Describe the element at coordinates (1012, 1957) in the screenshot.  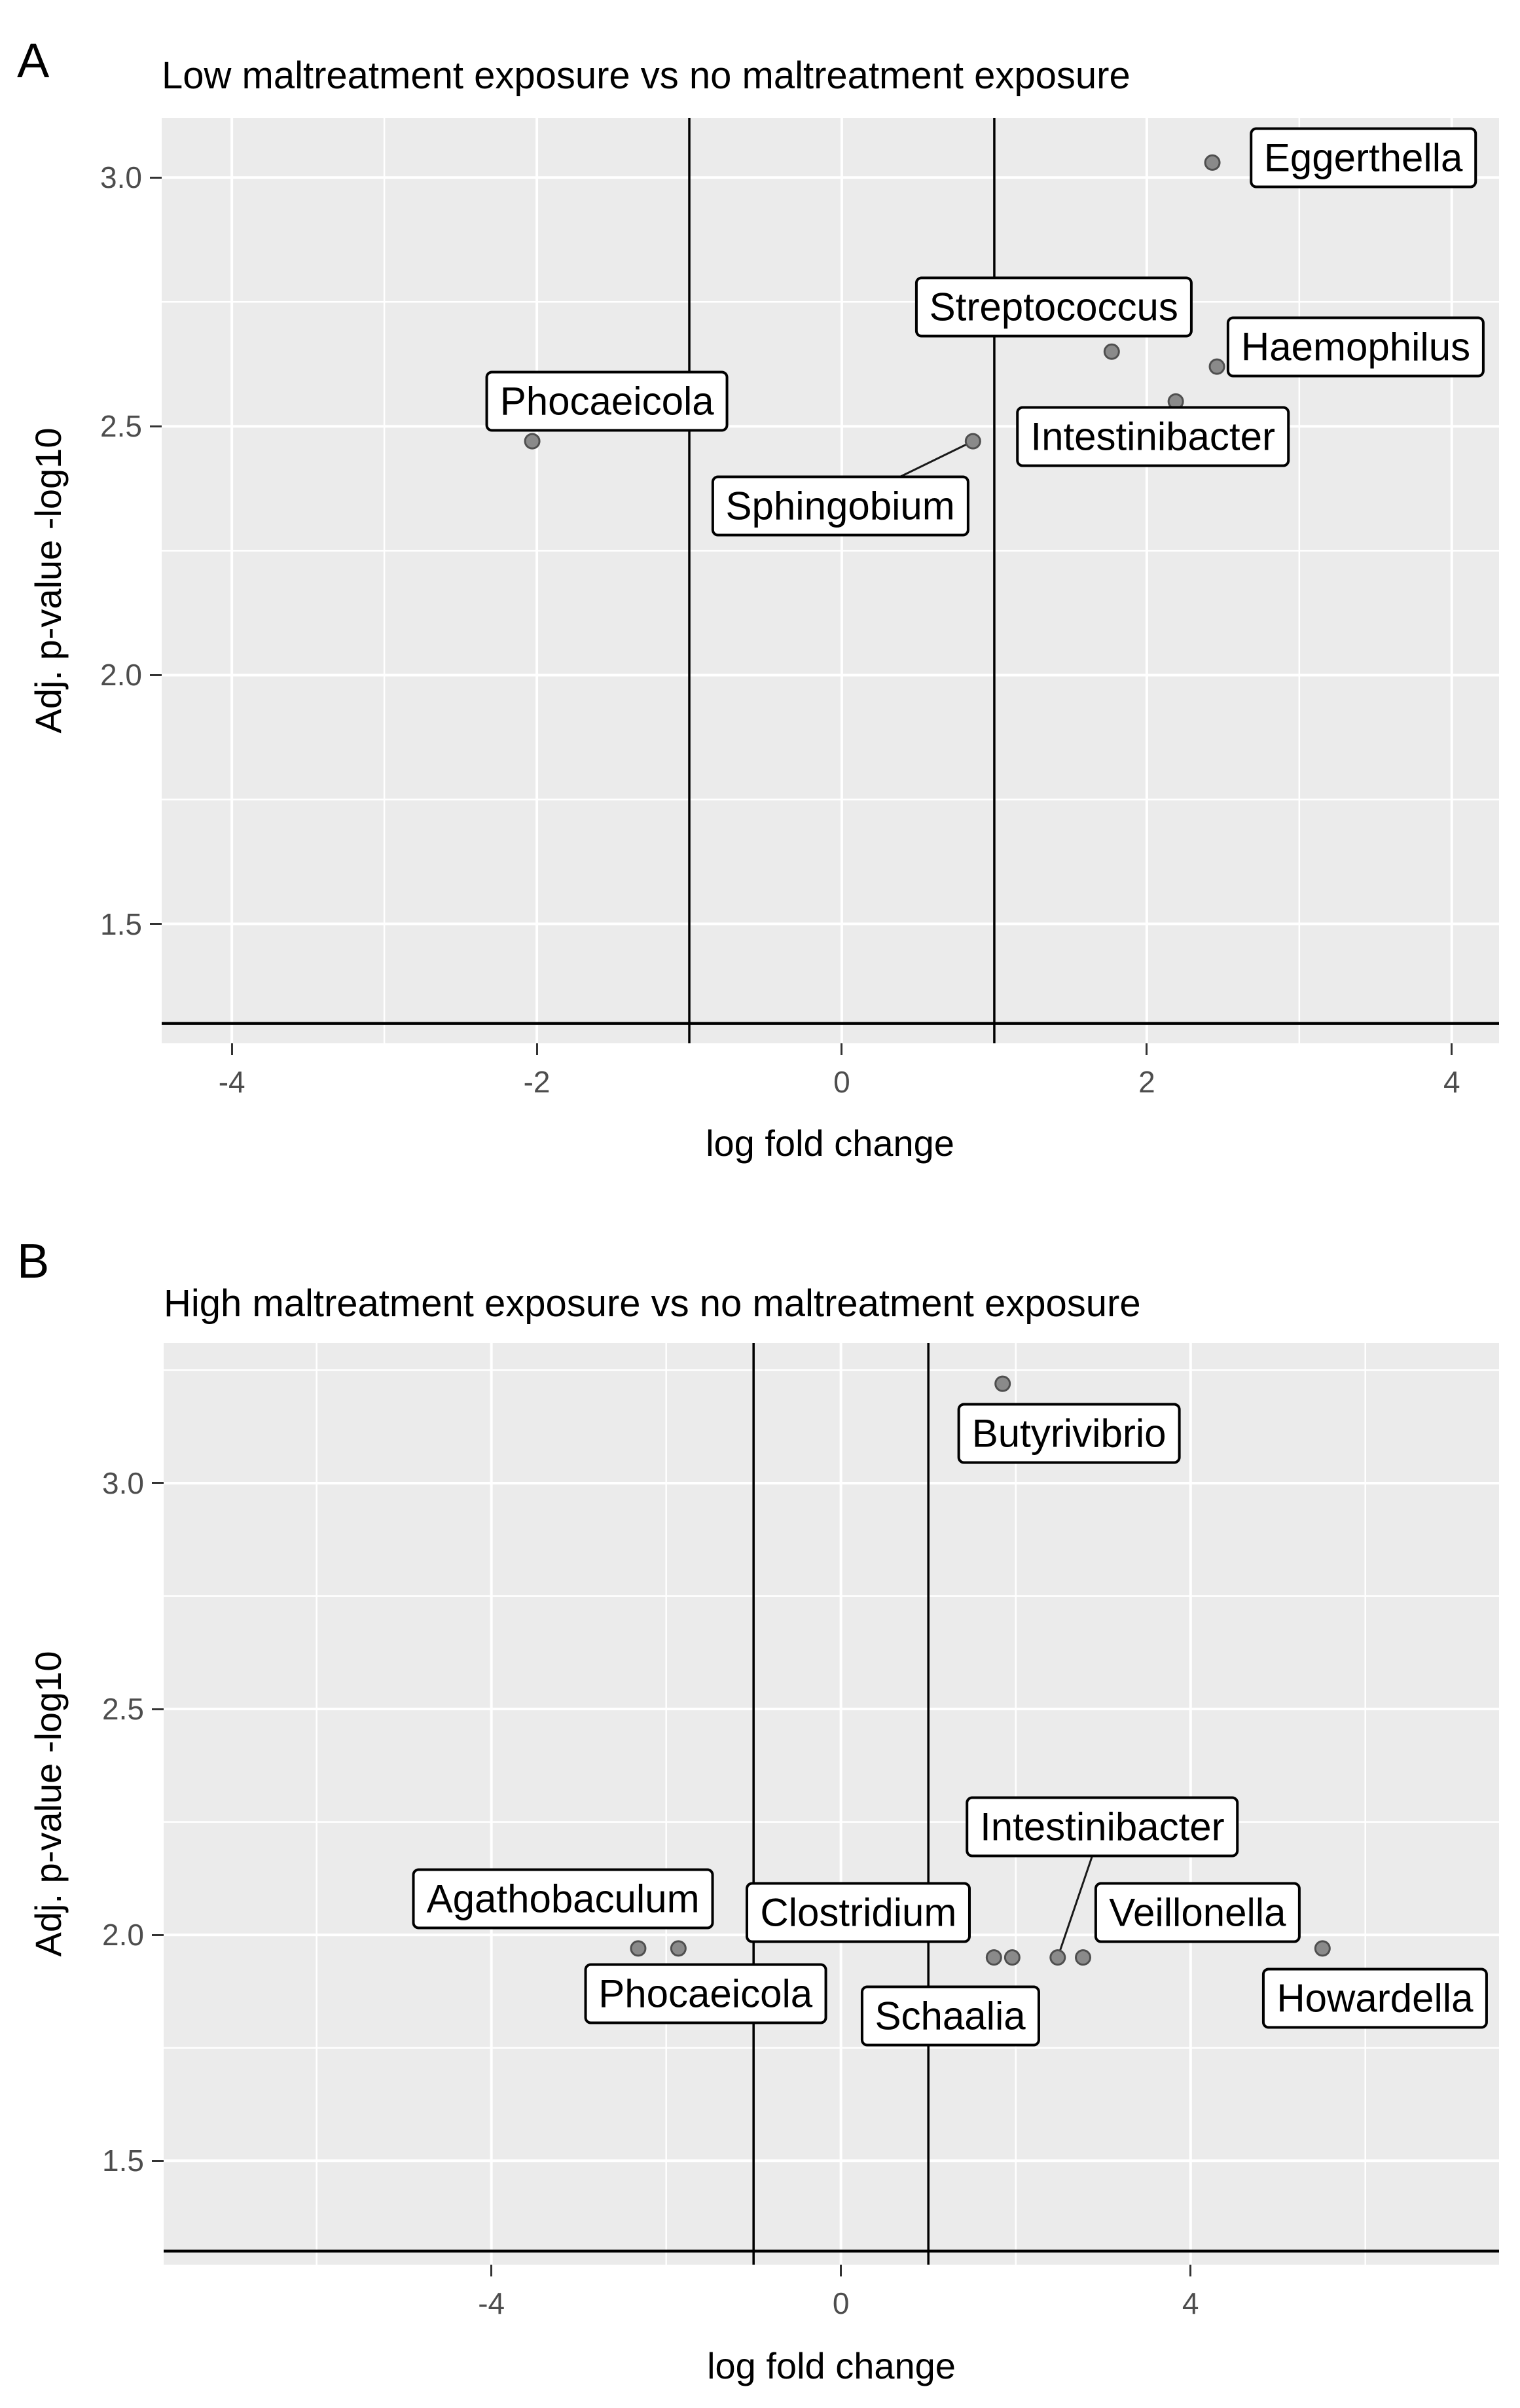
I see `data-point-schaalia` at that location.